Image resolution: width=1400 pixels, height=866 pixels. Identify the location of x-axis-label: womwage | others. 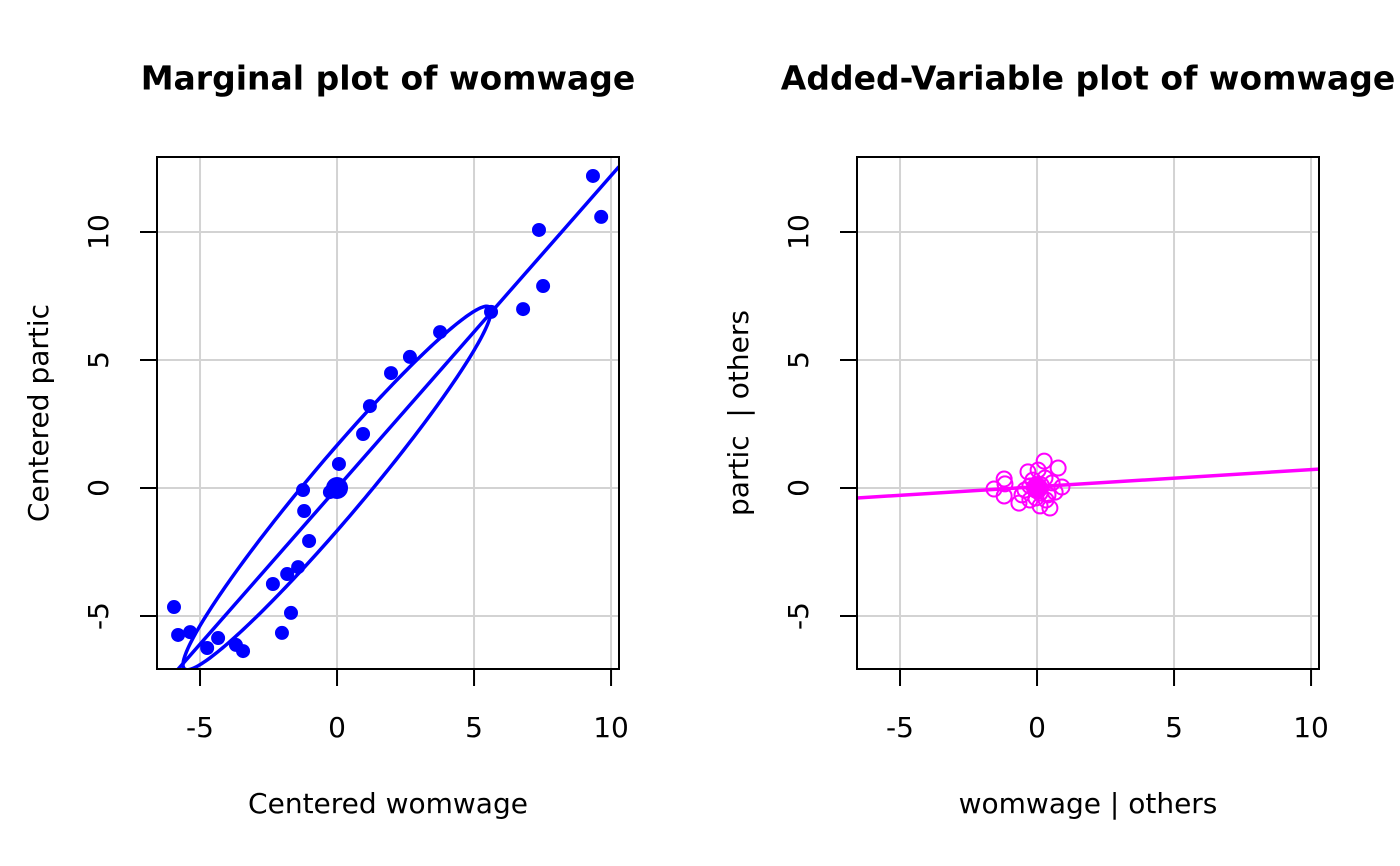
(1088, 803).